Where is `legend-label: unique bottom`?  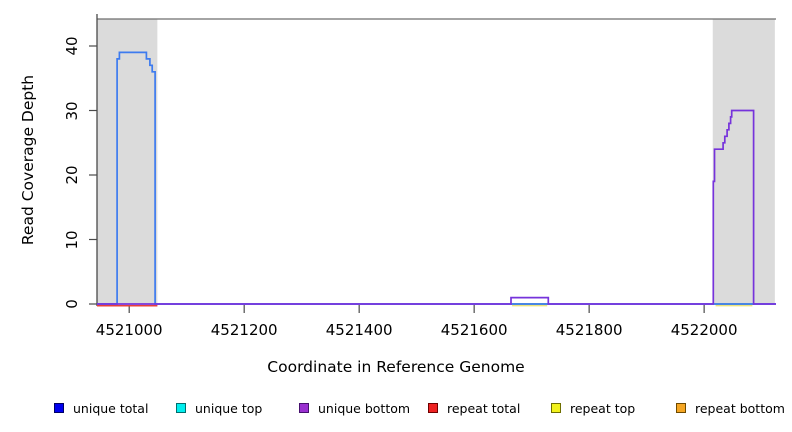 legend-label: unique bottom is located at coordinates (364, 408).